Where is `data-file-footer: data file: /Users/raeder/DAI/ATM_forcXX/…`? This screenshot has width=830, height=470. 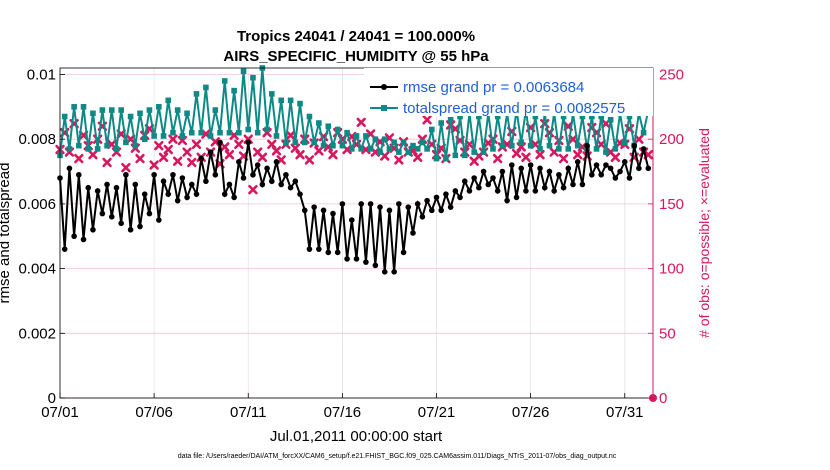 data-file-footer: data file: /Users/raeder/DAI/ATM_forcXX/… is located at coordinates (397, 456).